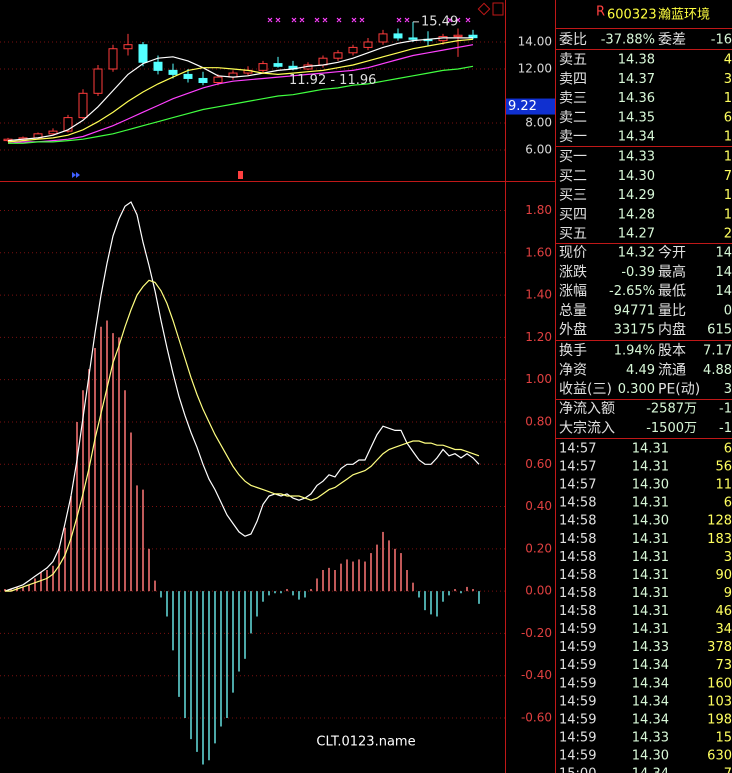 The width and height of the screenshot is (732, 773). I want to click on field-label: 最低, so click(672, 292).